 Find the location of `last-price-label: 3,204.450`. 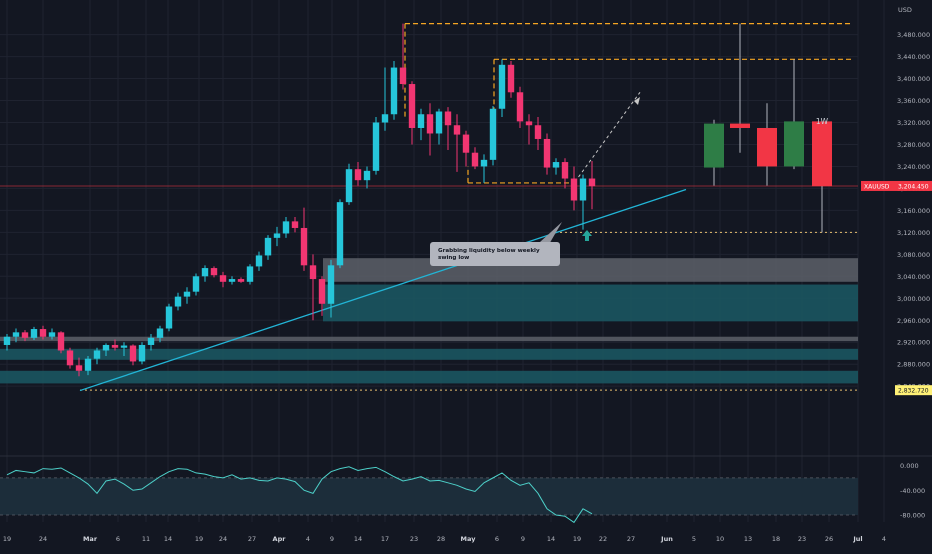

last-price-label: 3,204.450 is located at coordinates (913, 186).